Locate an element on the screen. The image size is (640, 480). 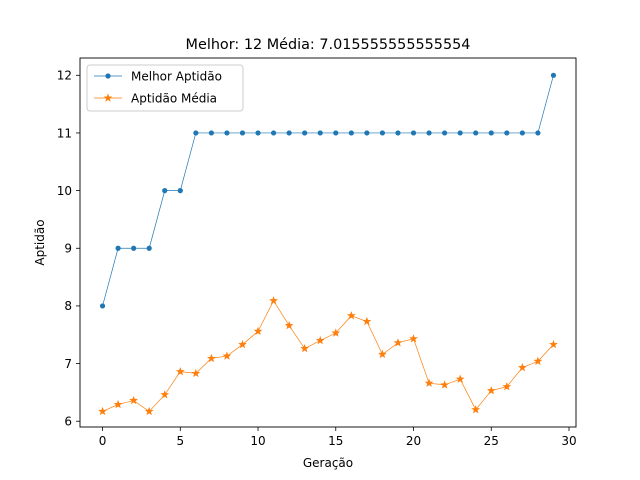
legend-item: Melhor Aptidão is located at coordinates (158, 76).